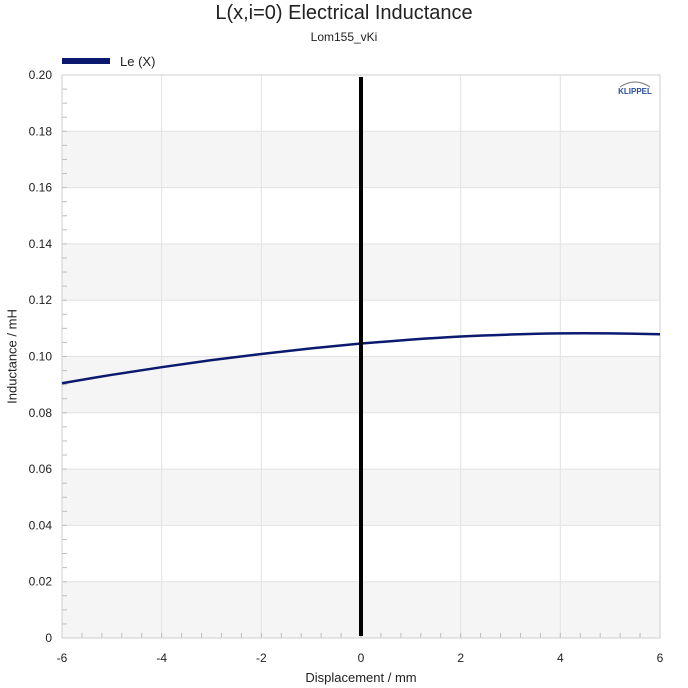  I want to click on legend-swatch-le-x, so click(86, 61).